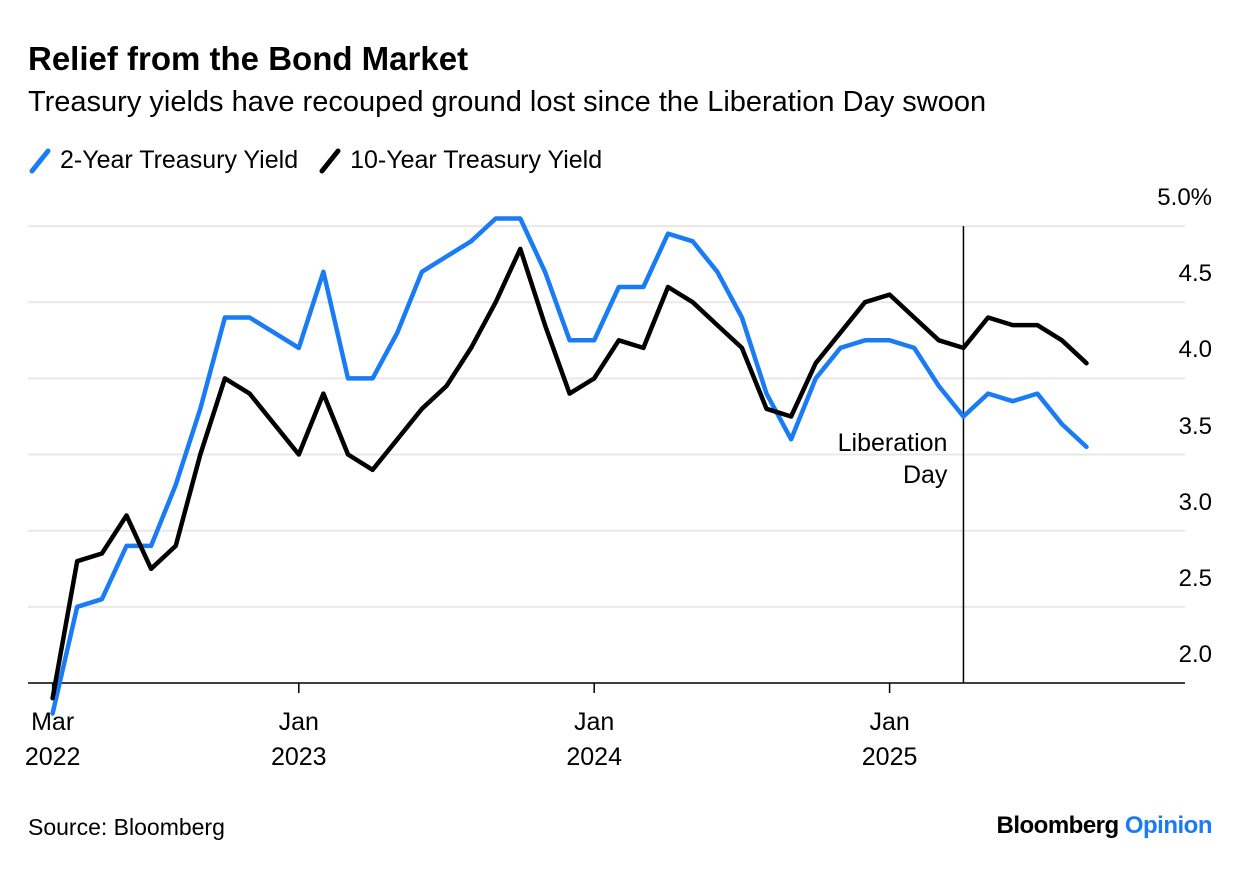  I want to click on legend-item: 2-Year Treasury Yield, so click(163, 160).